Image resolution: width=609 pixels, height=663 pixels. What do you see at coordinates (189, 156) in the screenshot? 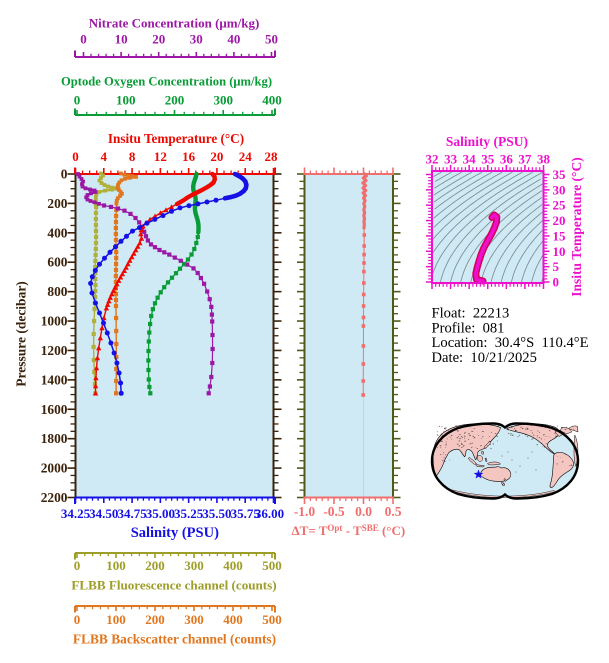
I see `svg-text: 16` at bounding box center [189, 156].